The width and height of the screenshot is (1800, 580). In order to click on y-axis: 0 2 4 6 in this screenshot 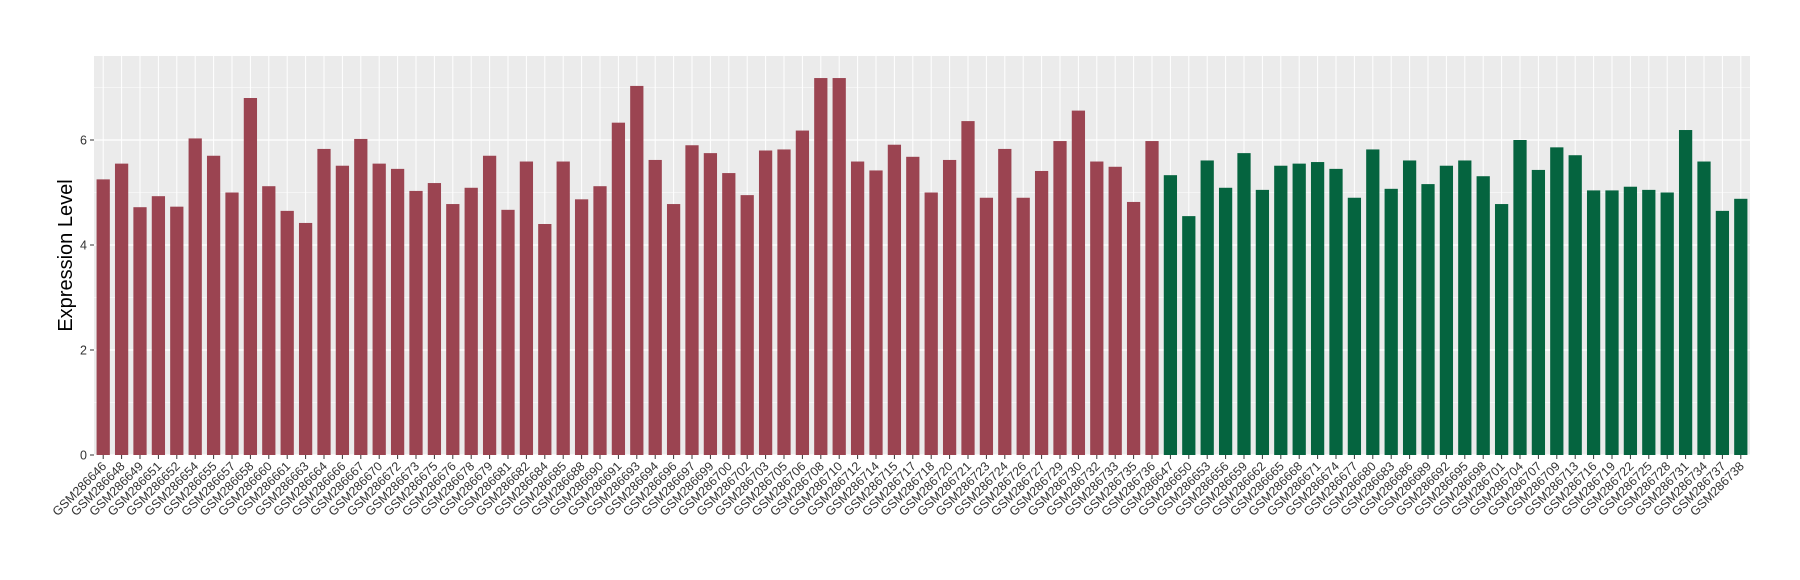, I will do `click(87, 298)`.